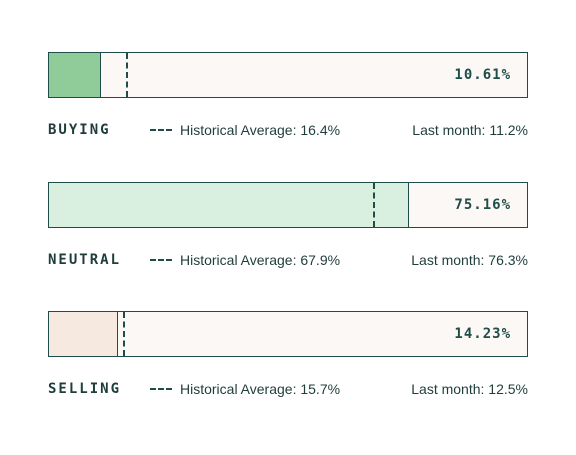 This screenshot has height=455, width=576. I want to click on buying-last-month: Last month: 11.2%, so click(470, 130).